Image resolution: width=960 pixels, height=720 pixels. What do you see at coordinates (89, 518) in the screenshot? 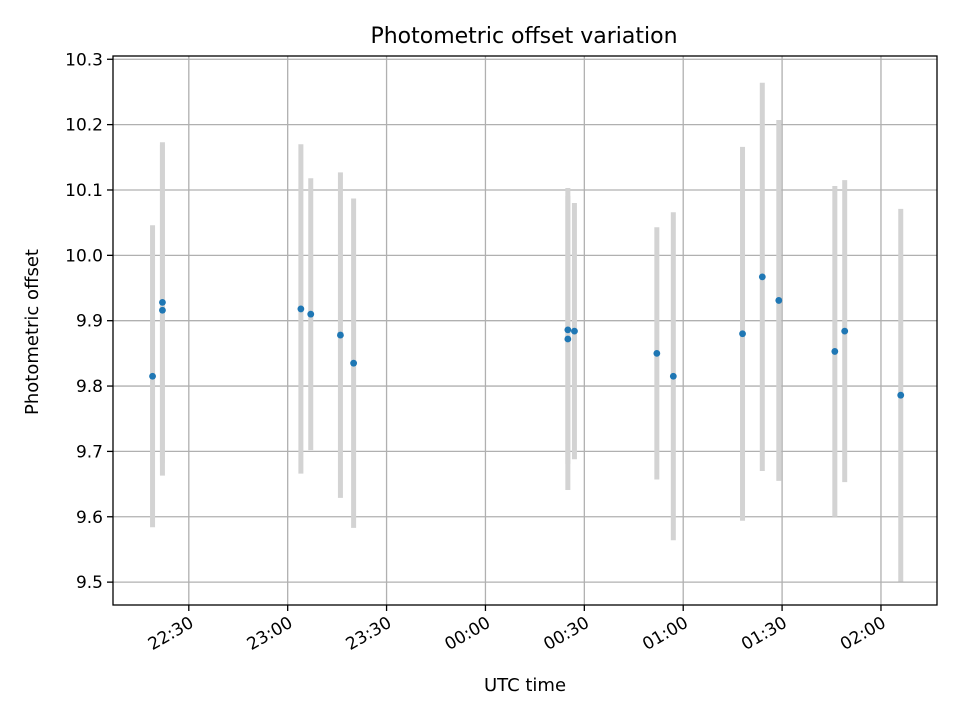
I see `y-tick-label: 9.6` at bounding box center [89, 518].